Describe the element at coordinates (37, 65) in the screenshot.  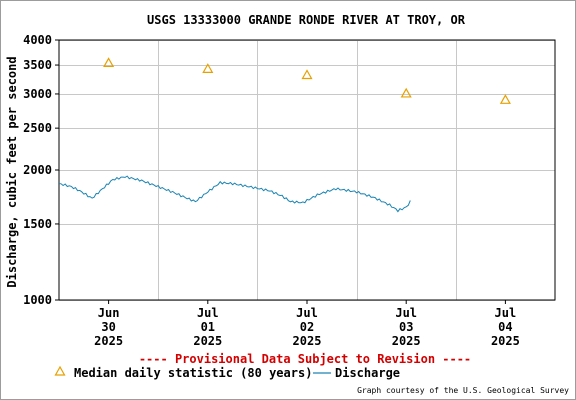
I see `y-tick-label: 3500` at that location.